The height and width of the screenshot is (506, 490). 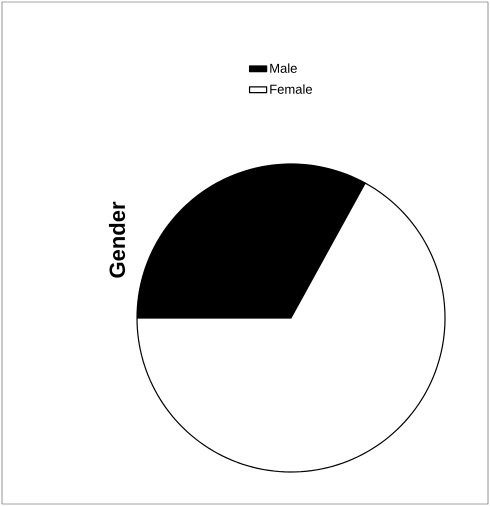 What do you see at coordinates (283, 68) in the screenshot?
I see `legend-label: Male` at bounding box center [283, 68].